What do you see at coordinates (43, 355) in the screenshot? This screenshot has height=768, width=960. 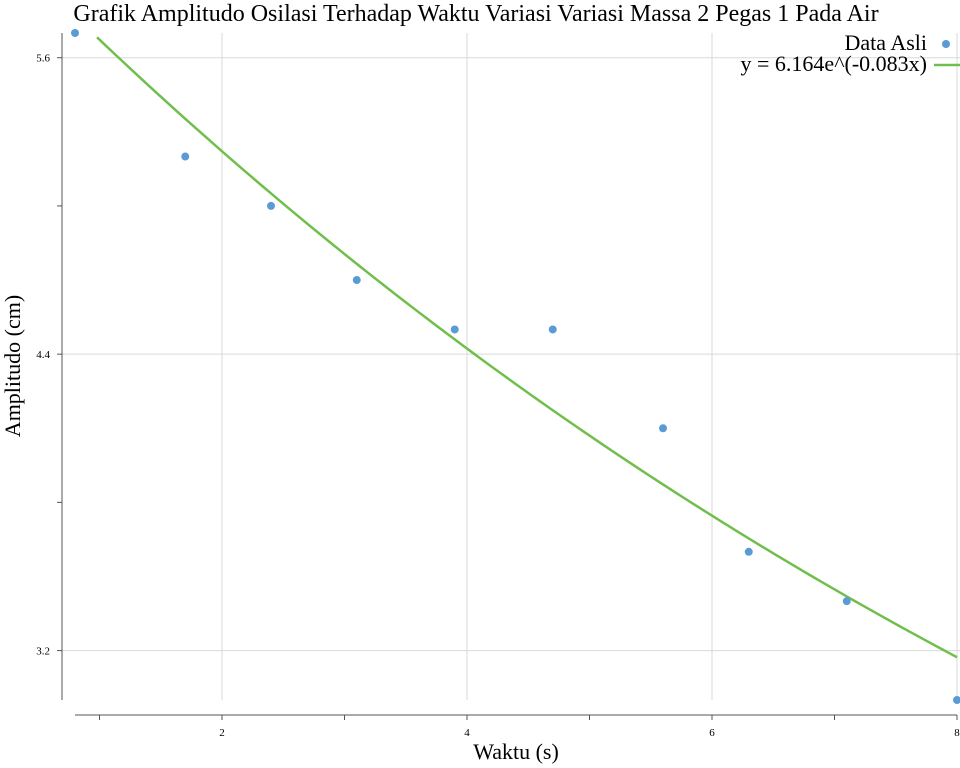 I see `y-tick-label-4.4: 4.4` at bounding box center [43, 355].